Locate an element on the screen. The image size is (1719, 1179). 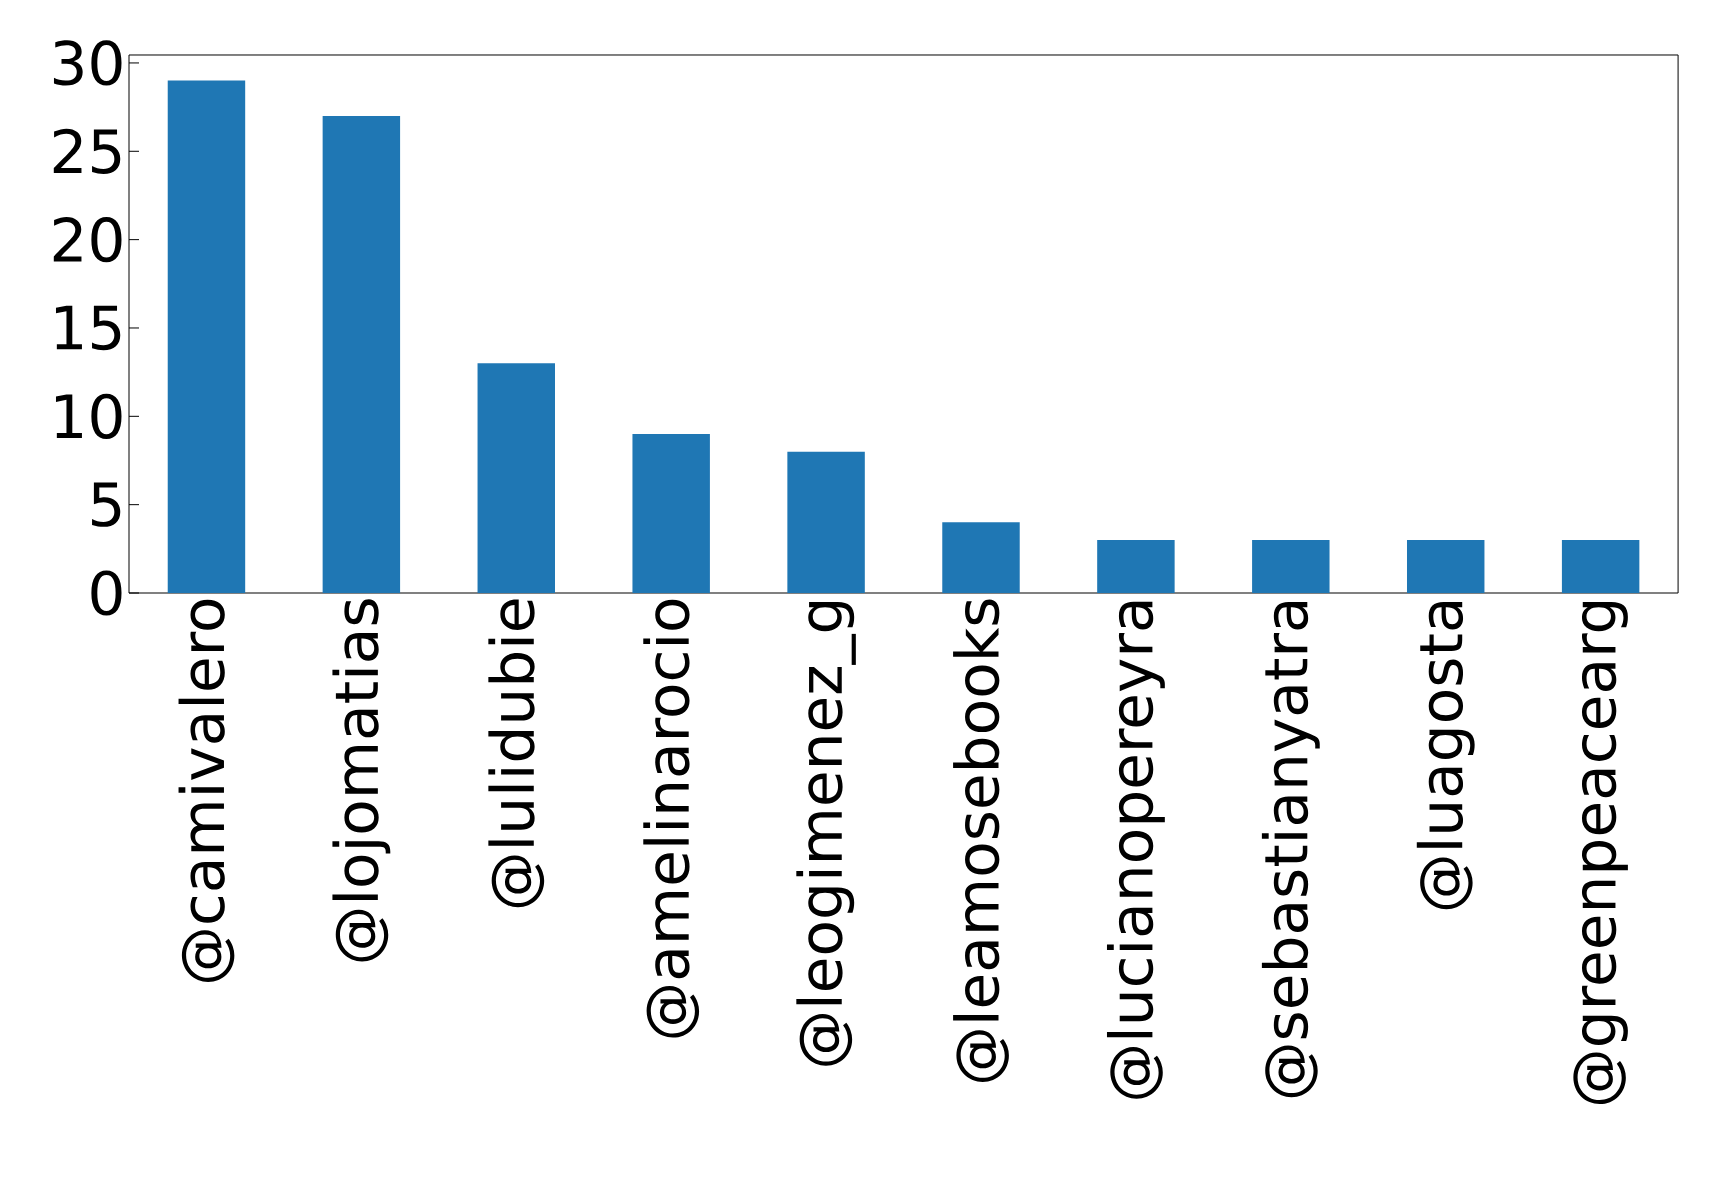
x-tick-label: @lucianopereyra is located at coordinates (1135, 850).